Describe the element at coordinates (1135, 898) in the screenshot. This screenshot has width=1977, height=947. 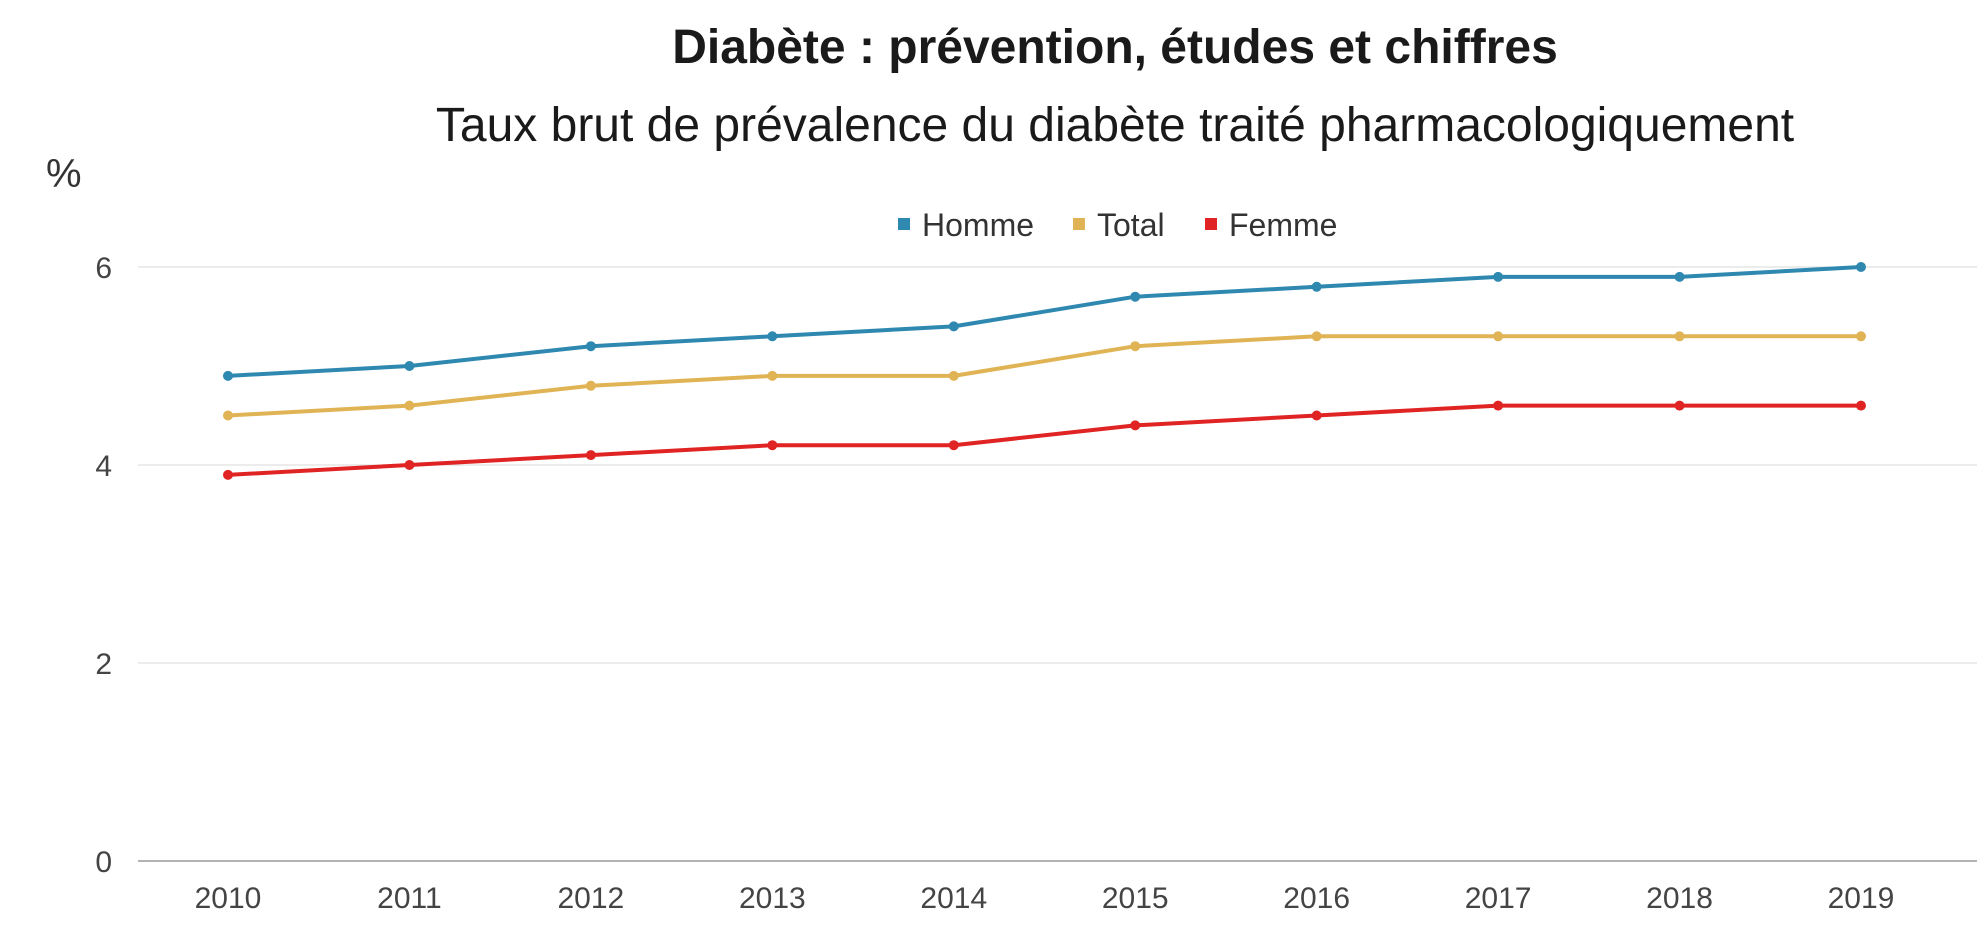
I see `x-tick-label: 2015` at that location.